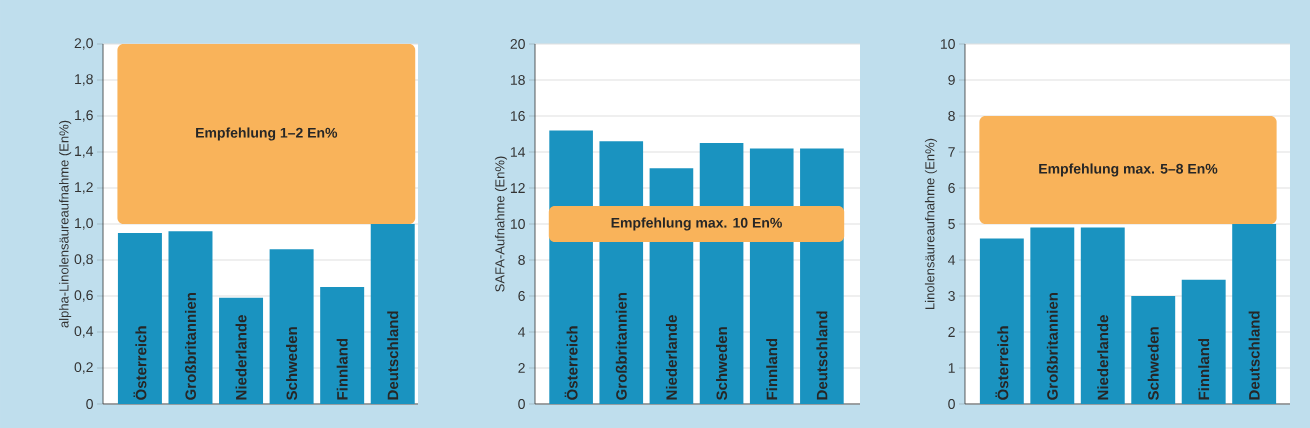  Describe the element at coordinates (696, 224) in the screenshot. I see `band-label: Empfehlung max. 10 En%` at that location.